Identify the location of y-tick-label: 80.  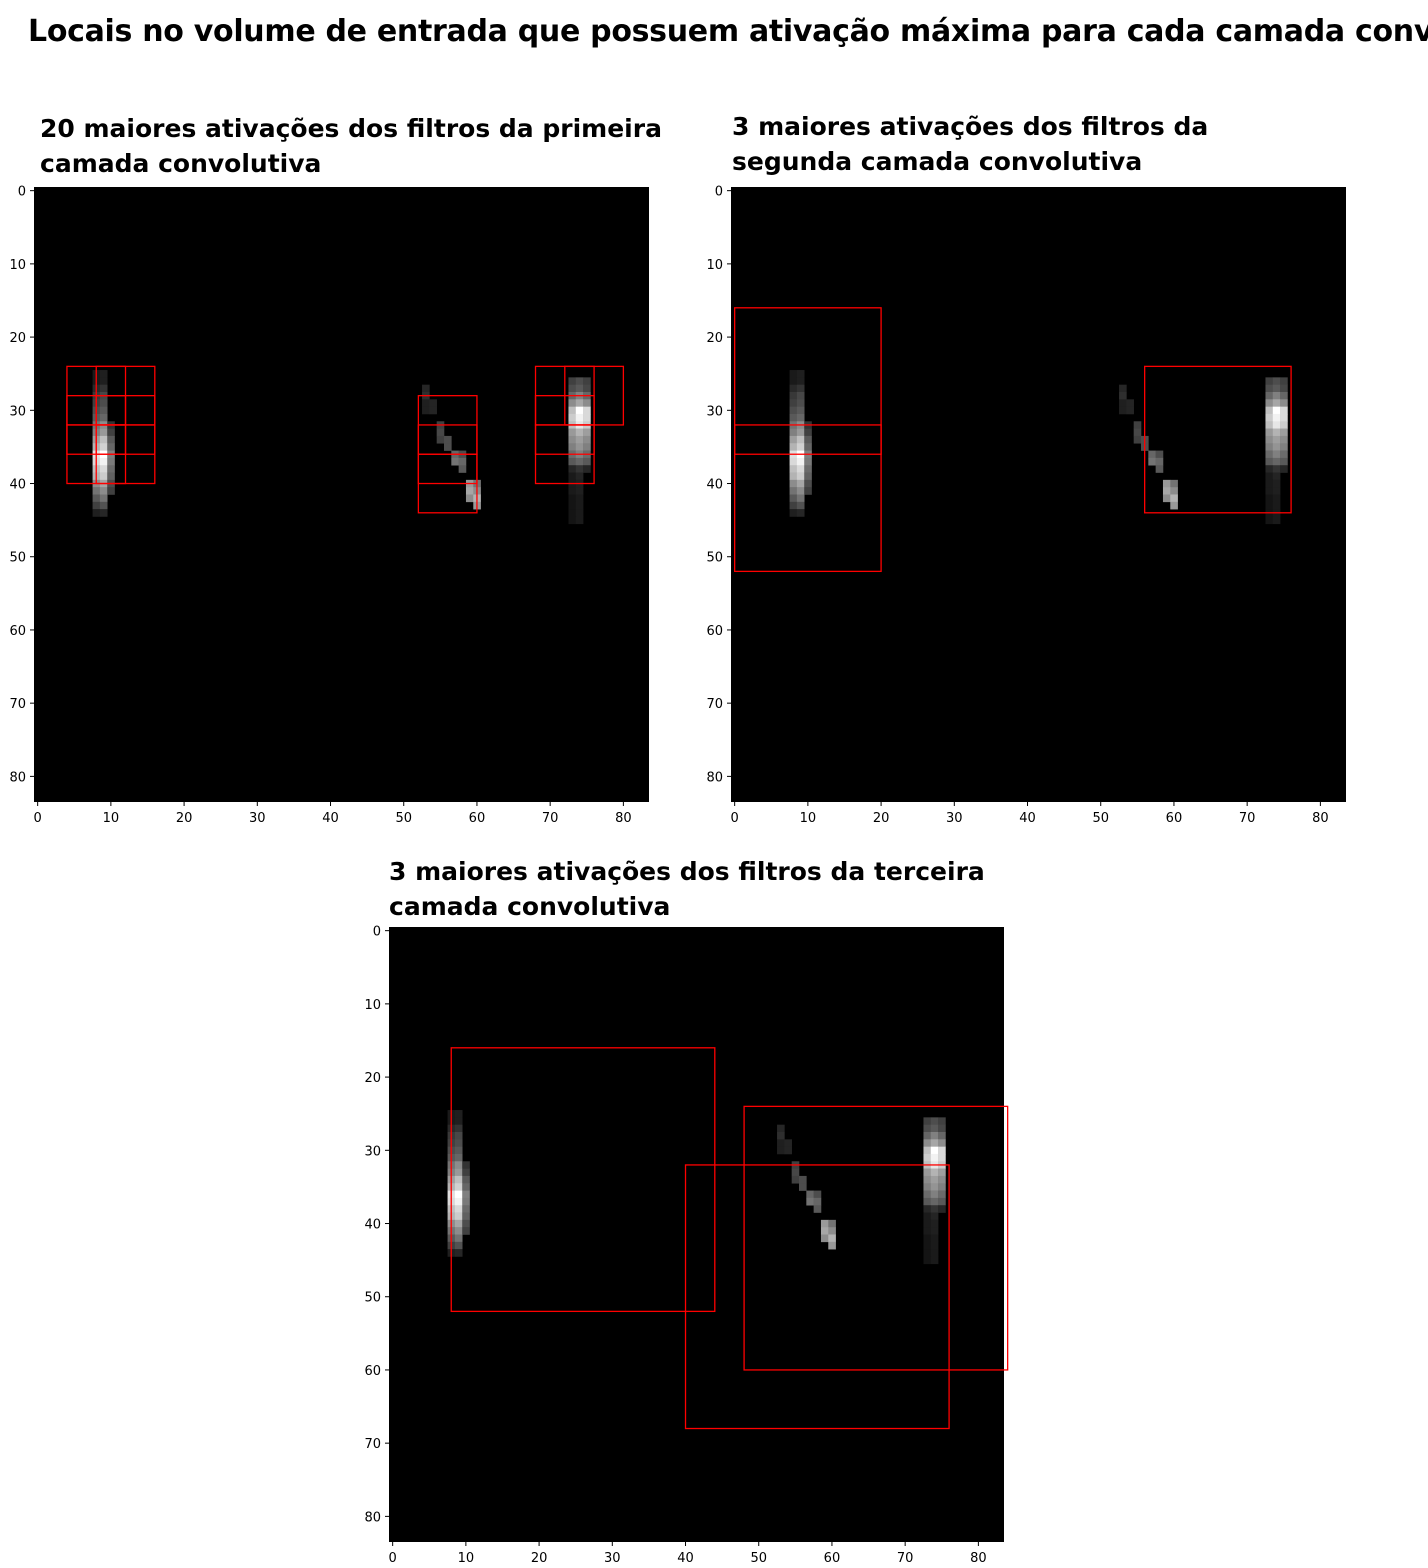
(17, 777).